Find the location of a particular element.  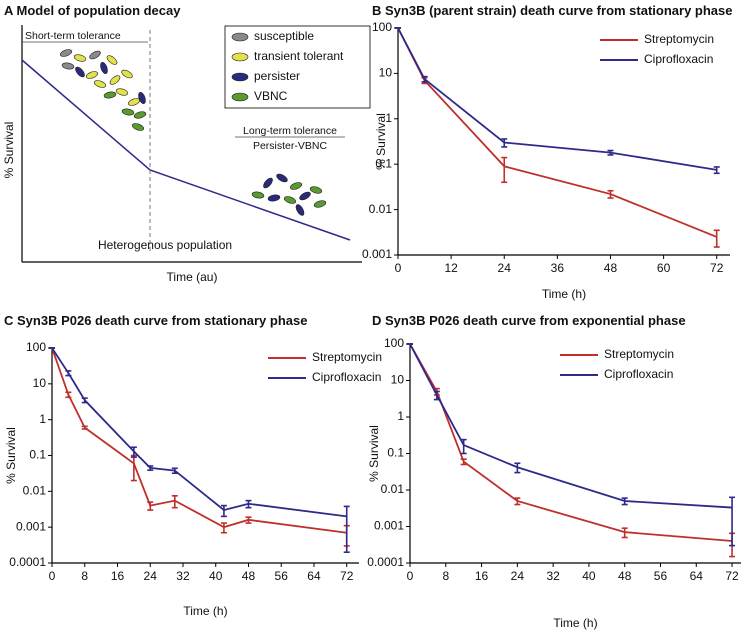

panel-letter: B is located at coordinates (376, 10).